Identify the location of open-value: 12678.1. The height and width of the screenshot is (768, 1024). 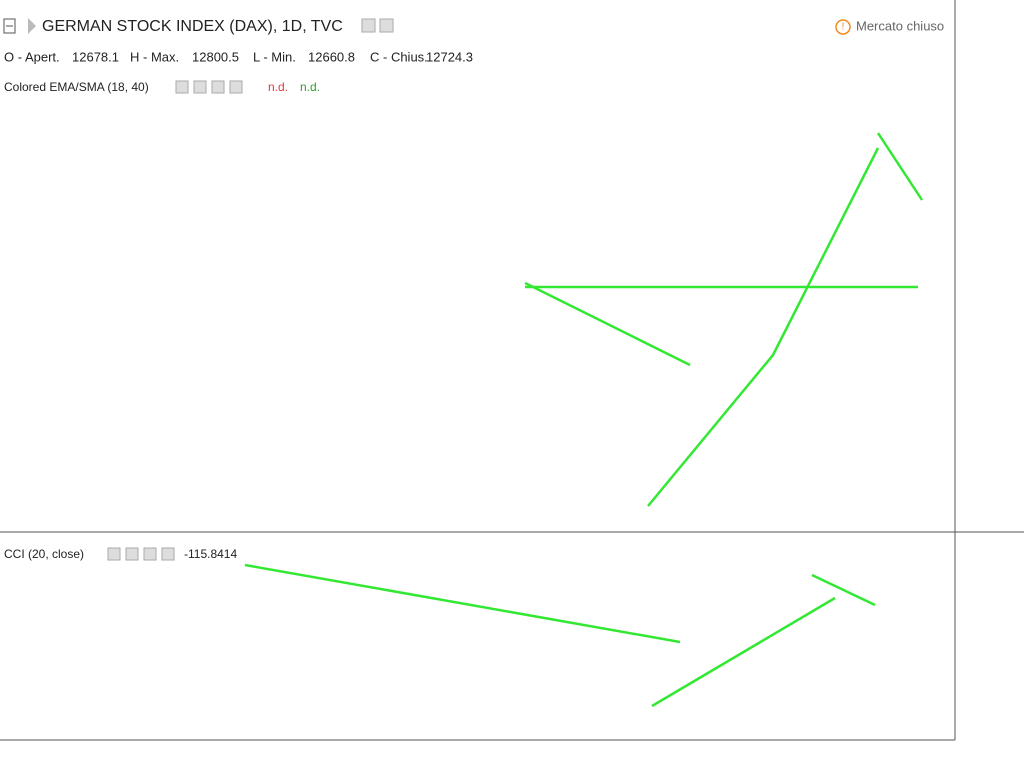
(95, 56).